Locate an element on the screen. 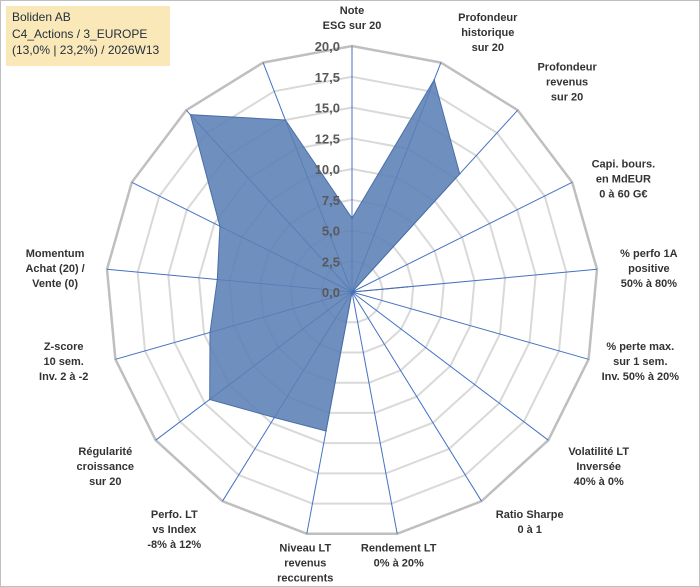  axis-label: Volatilité LT Inversée 40% à 0% is located at coordinates (598, 467).